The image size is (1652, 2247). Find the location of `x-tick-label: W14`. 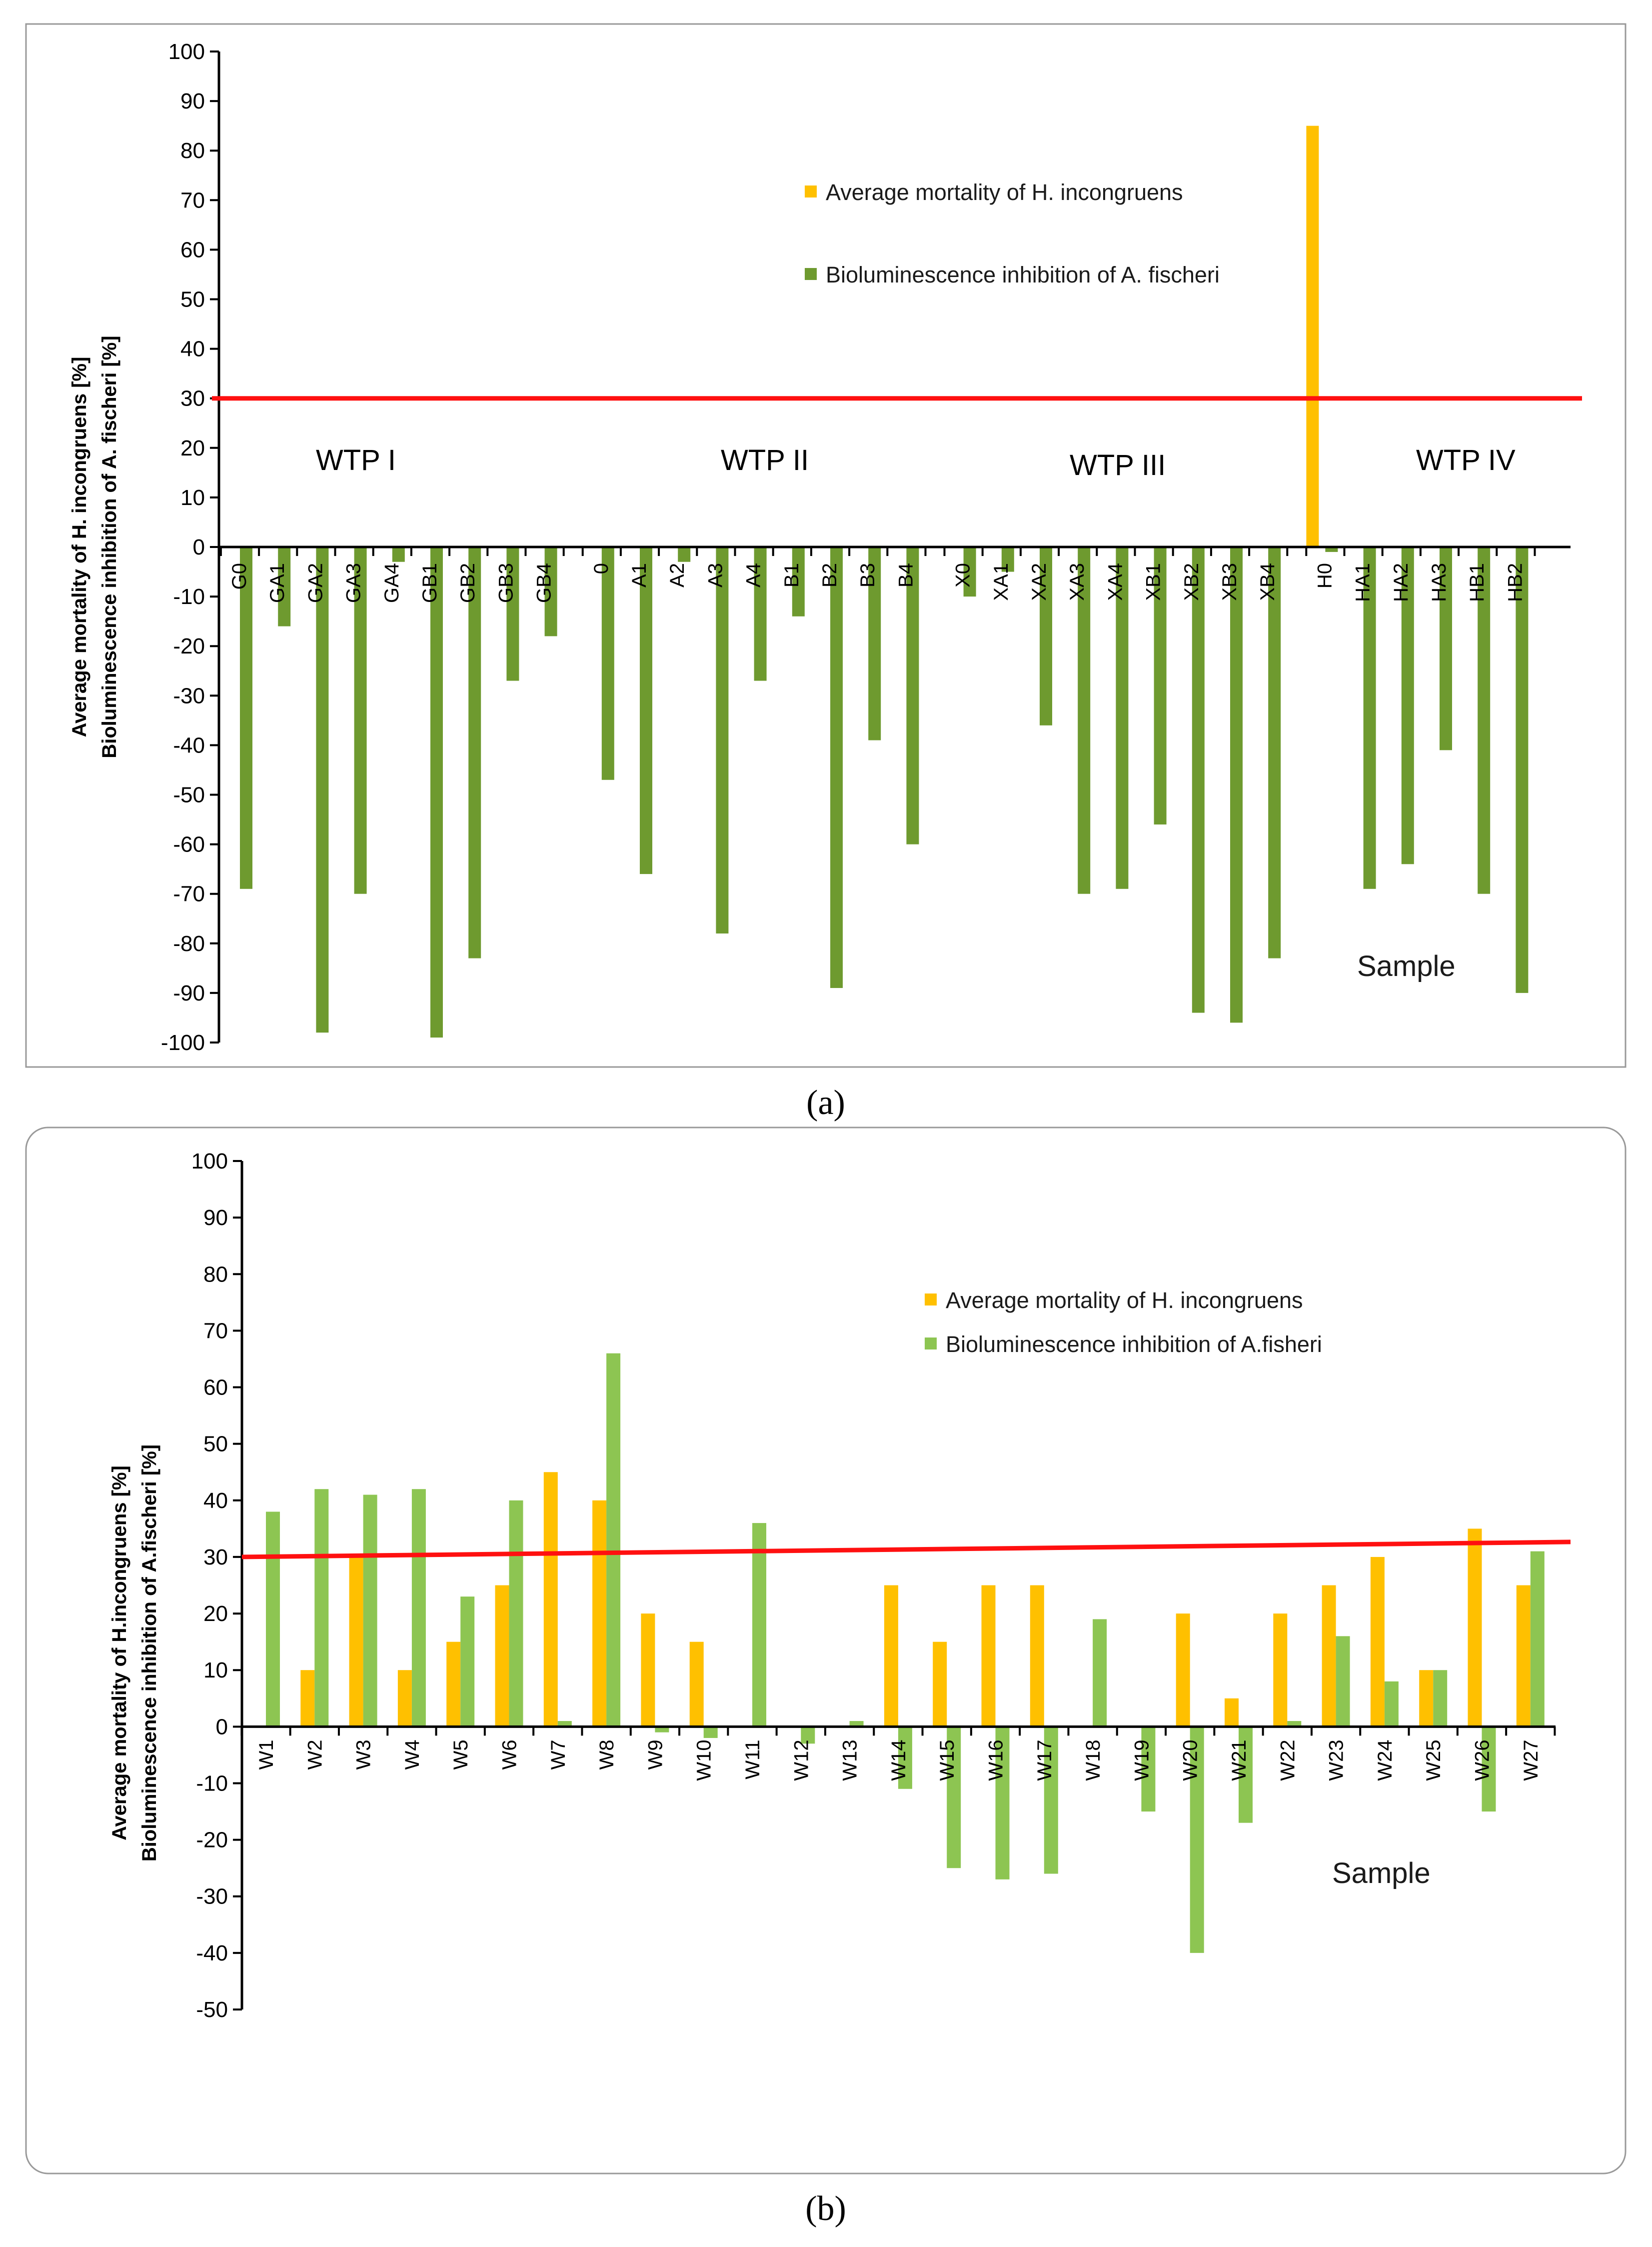

x-tick-label: W14 is located at coordinates (899, 1760).